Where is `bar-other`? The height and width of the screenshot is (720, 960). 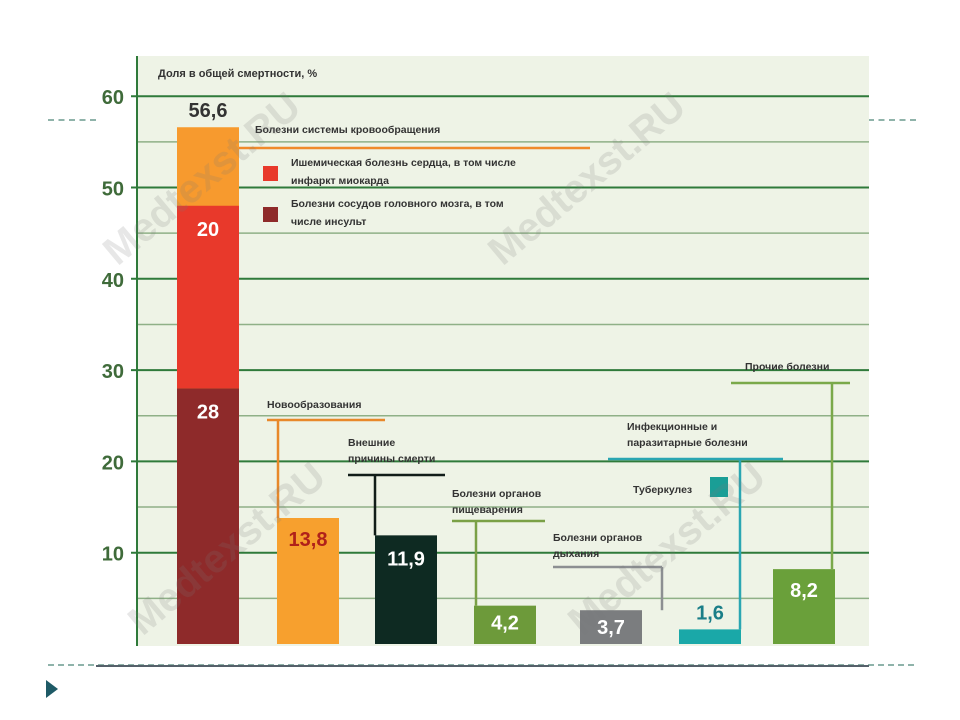 bar-other is located at coordinates (804, 606).